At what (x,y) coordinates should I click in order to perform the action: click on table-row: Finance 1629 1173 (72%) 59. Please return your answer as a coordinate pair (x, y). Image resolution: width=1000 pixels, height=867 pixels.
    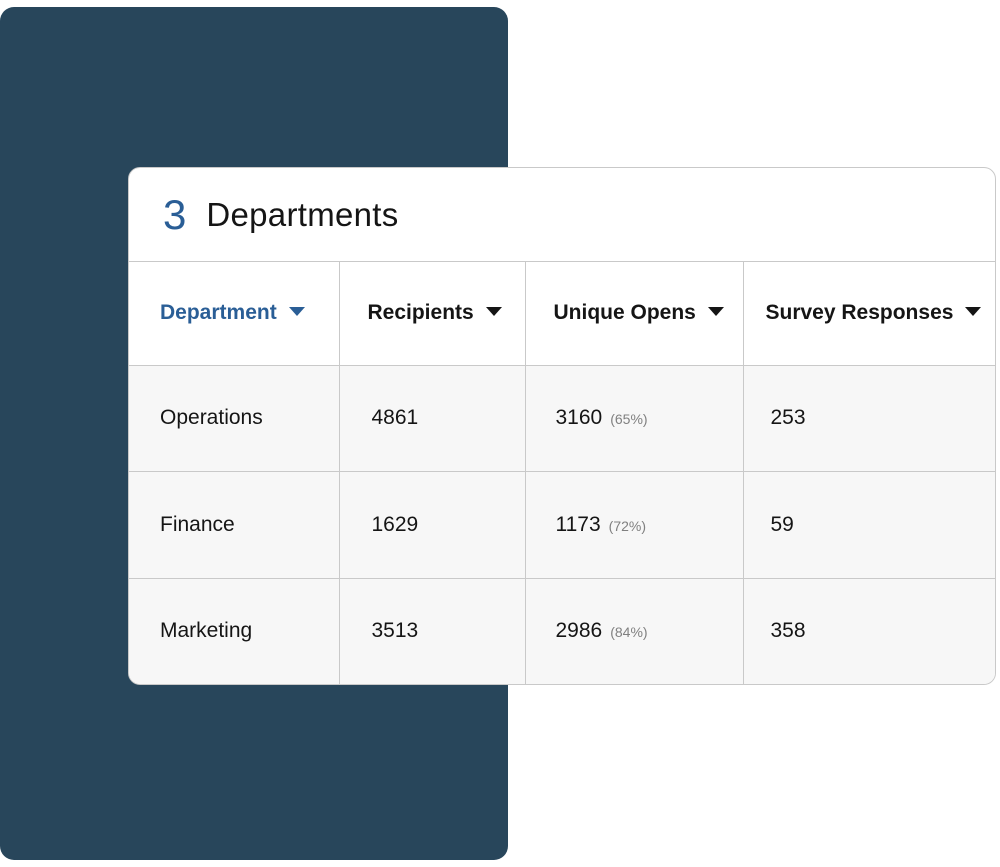
    Looking at the image, I should click on (562, 525).